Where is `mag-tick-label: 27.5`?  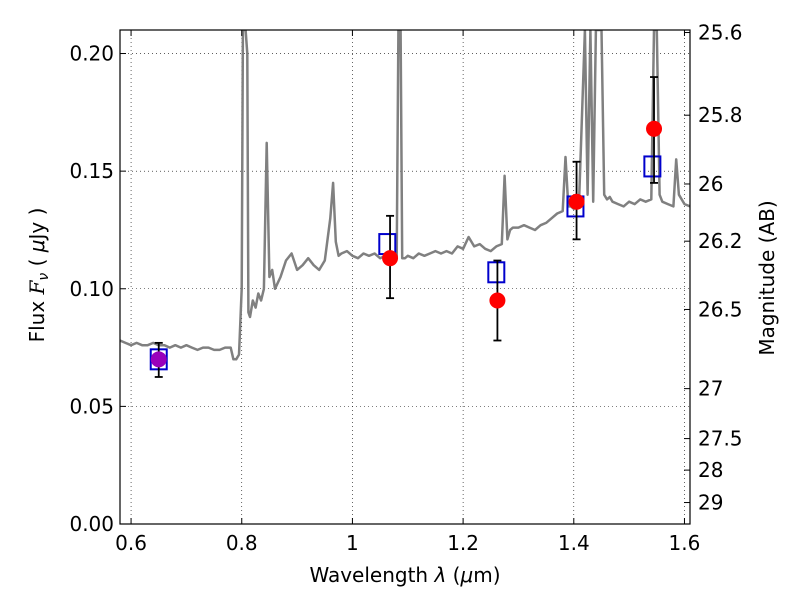 mag-tick-label: 27.5 is located at coordinates (720, 439).